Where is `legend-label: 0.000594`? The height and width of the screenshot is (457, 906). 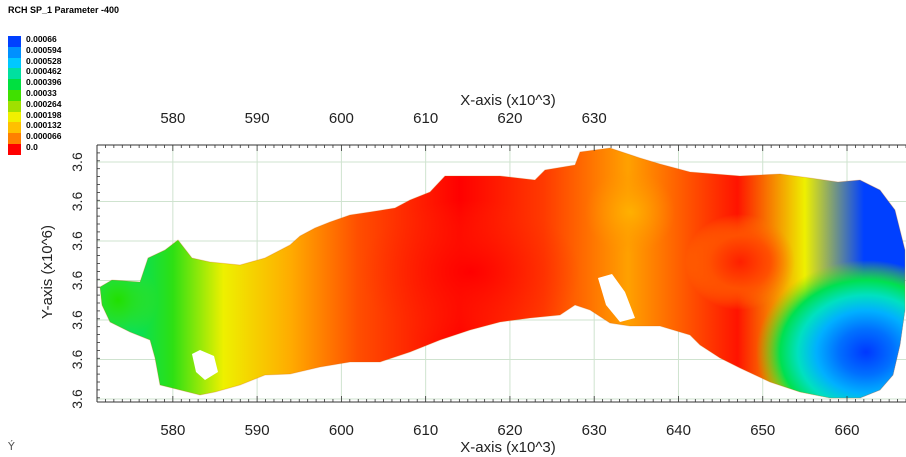 legend-label: 0.000594 is located at coordinates (44, 49).